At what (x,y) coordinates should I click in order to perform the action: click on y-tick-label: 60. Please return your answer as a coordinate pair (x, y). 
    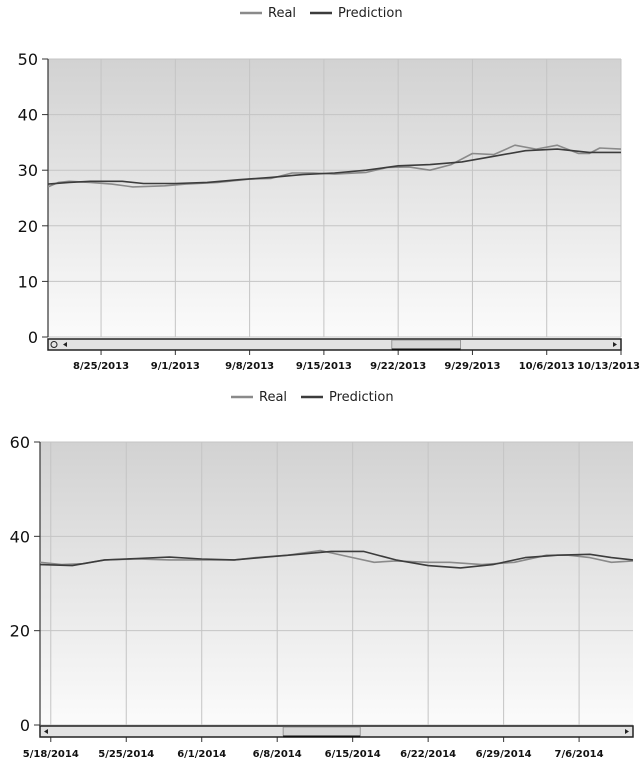
    Looking at the image, I should click on (20, 442).